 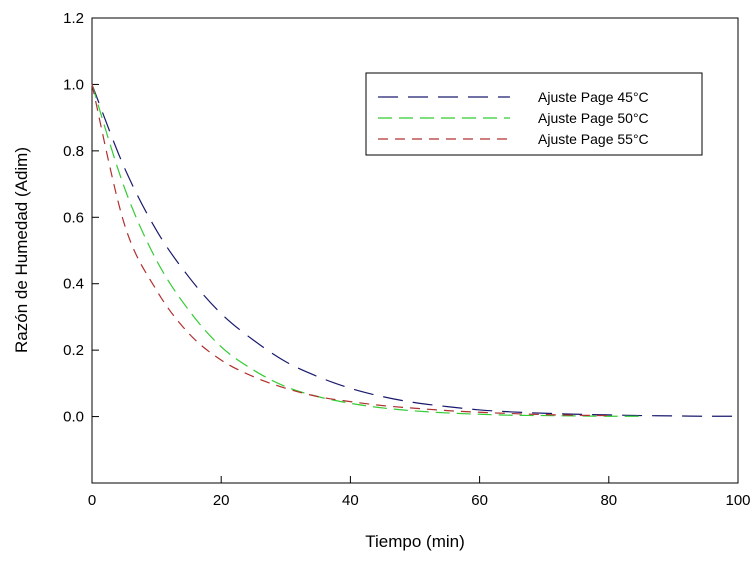 I want to click on y-tick-label: 0.6, so click(x=73, y=217).